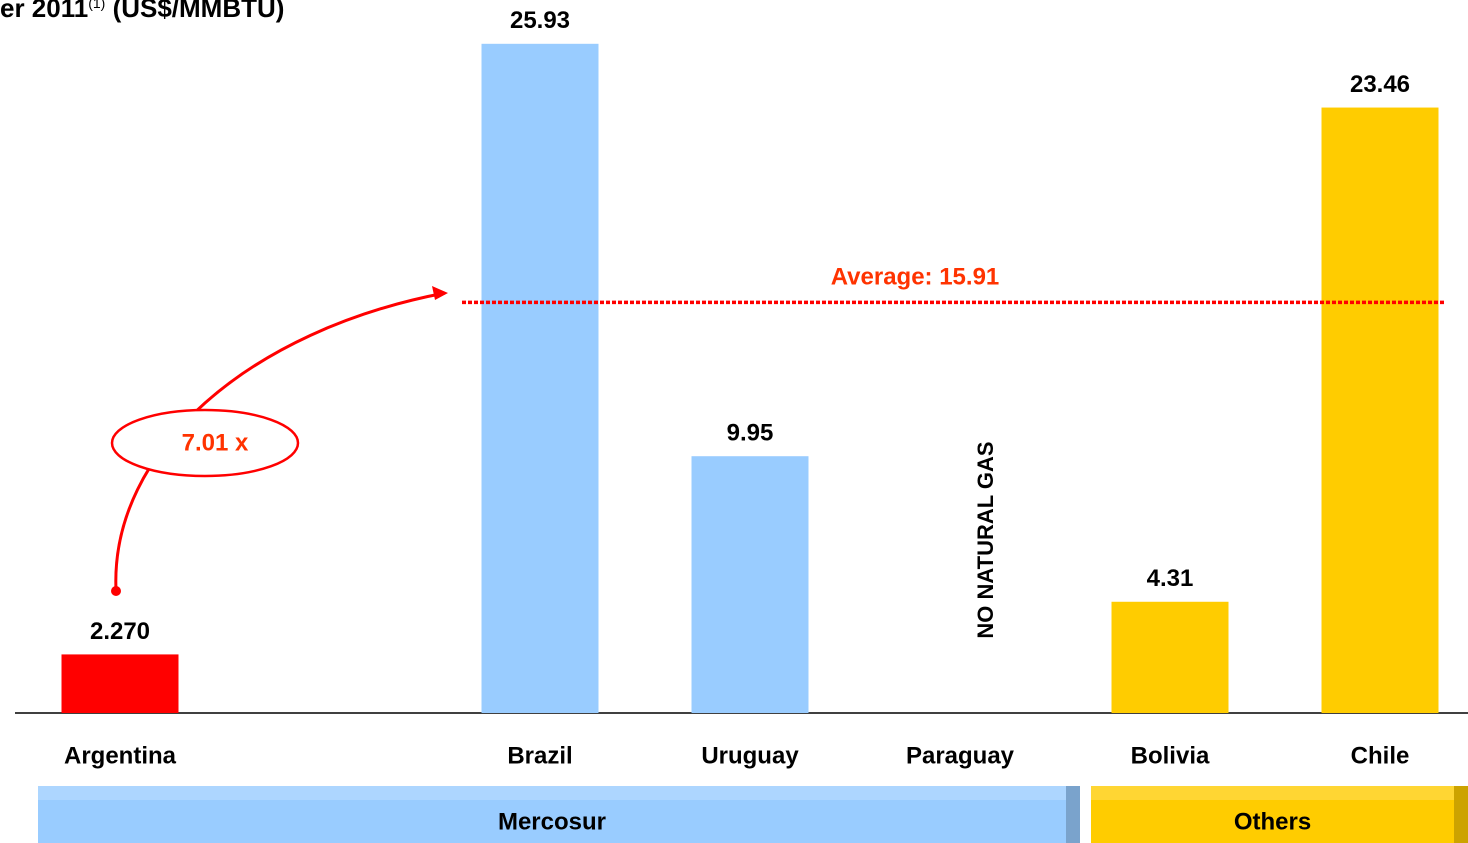 This screenshot has height=843, width=1468. I want to click on paraguay-note: NO NATURAL GAS, so click(985, 539).